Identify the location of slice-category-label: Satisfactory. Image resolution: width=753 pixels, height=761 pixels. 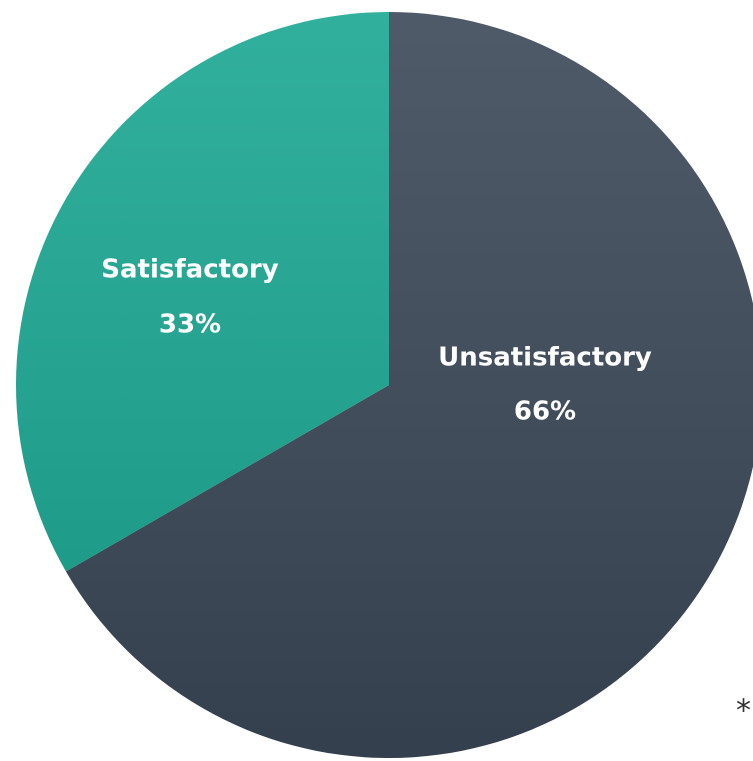
(189, 270).